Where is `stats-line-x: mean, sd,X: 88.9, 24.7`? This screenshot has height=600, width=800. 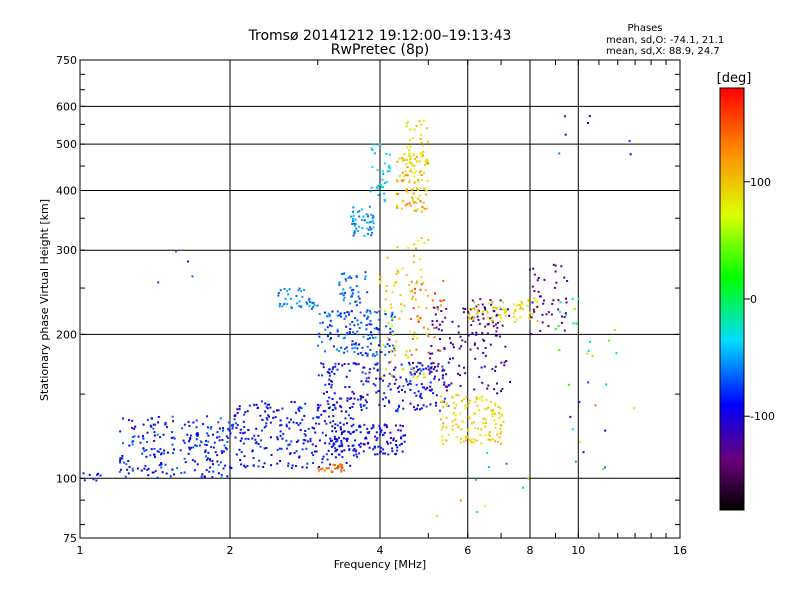
stats-line-x: mean, sd,X: 88.9, 24.7 is located at coordinates (663, 51).